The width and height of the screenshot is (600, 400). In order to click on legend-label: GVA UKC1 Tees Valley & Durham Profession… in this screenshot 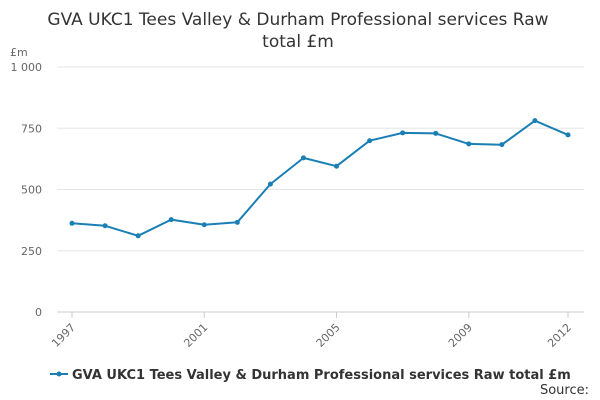, I will do `click(321, 375)`.